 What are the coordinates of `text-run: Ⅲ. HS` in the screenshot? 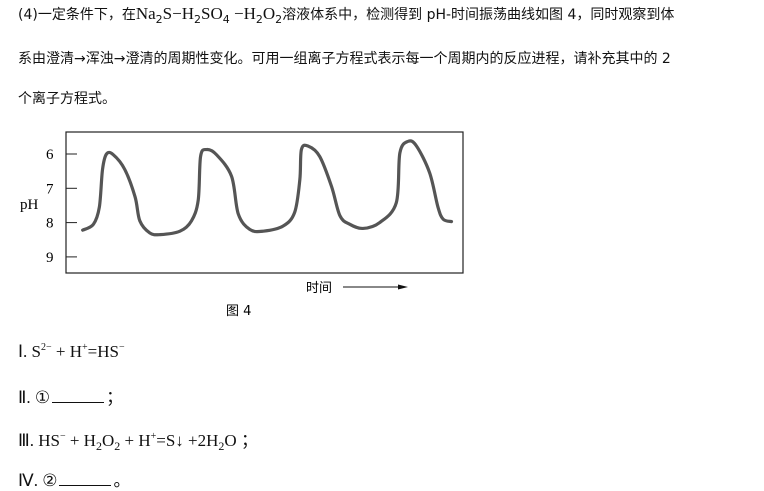 It's located at (39, 440).